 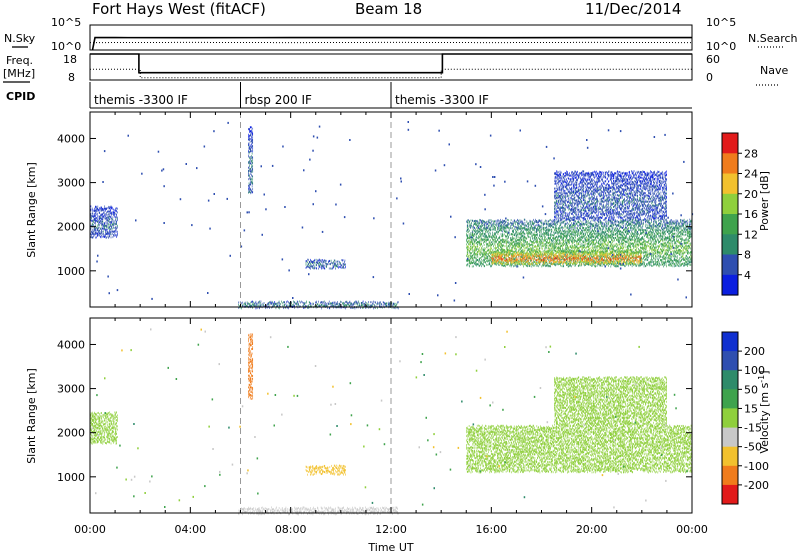 I want to click on colorbar-tick-label: 50, so click(x=751, y=389).